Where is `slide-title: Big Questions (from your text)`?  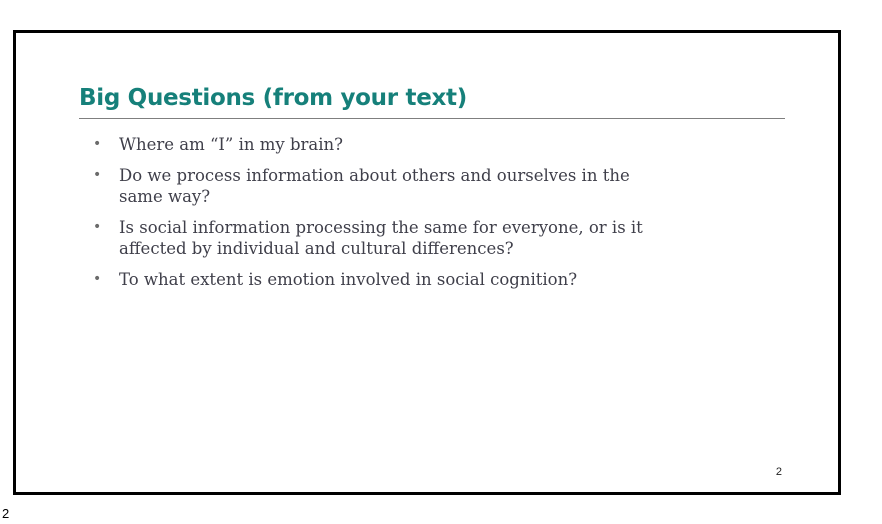
slide-title: Big Questions (from your text) is located at coordinates (273, 98).